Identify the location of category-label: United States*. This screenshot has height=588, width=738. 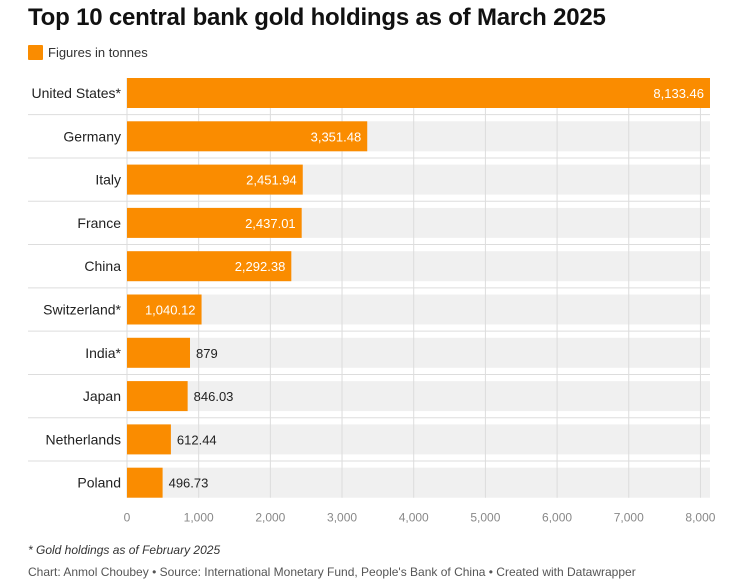
(77, 93).